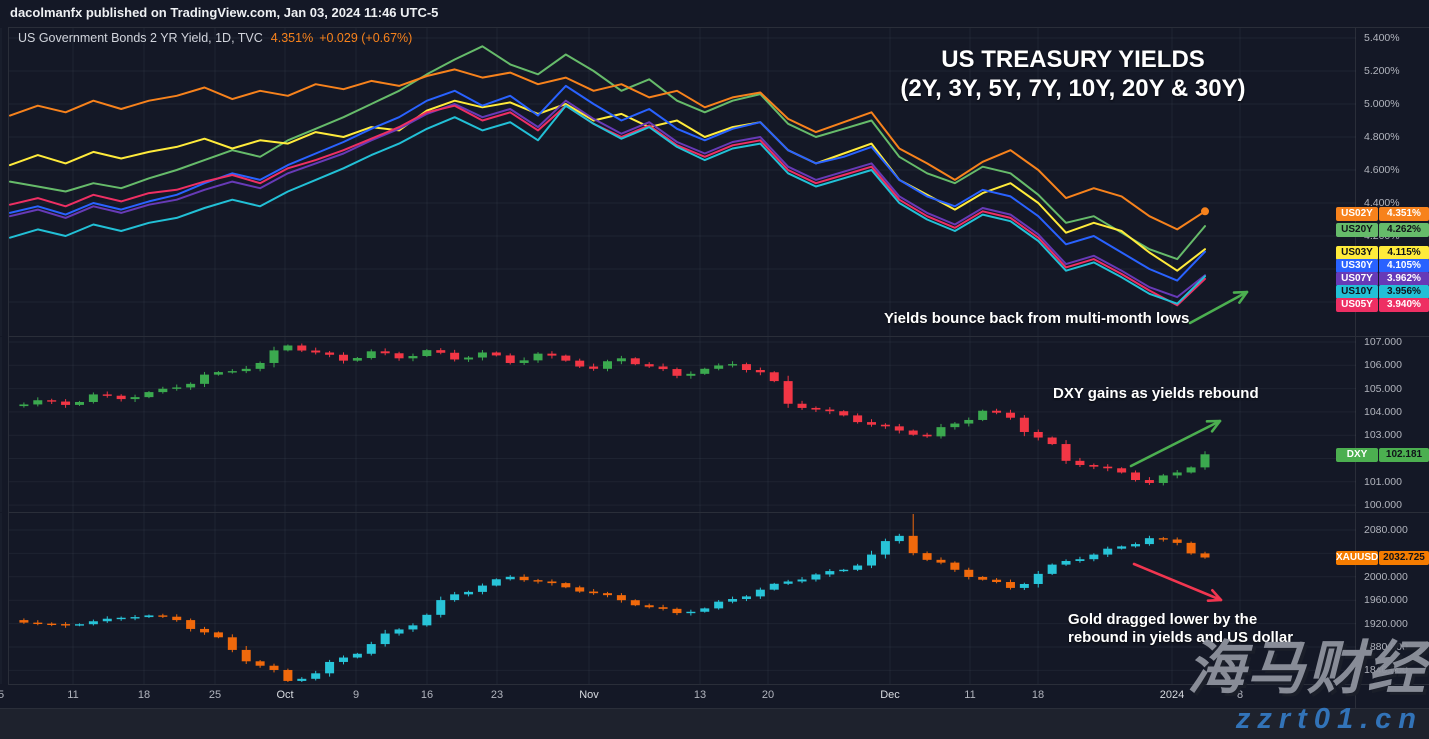  Describe the element at coordinates (1329, 719) in the screenshot. I see `watermark-url: zzrt01.cn` at that location.